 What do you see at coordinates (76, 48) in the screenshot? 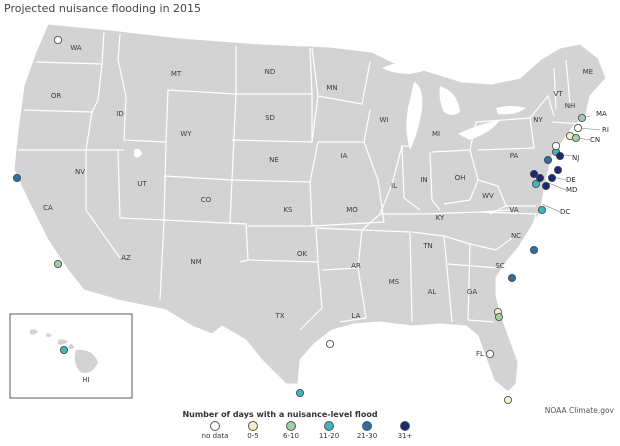
I see `state-label-wa: WA` at bounding box center [76, 48].